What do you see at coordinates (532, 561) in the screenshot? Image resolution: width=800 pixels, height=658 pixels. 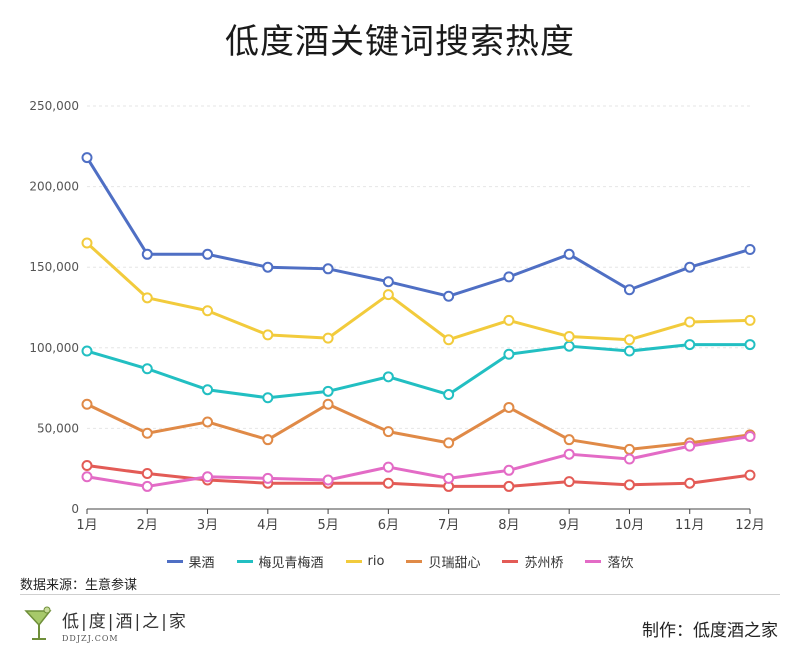 I see `legend-item: 苏州桥` at bounding box center [532, 561].